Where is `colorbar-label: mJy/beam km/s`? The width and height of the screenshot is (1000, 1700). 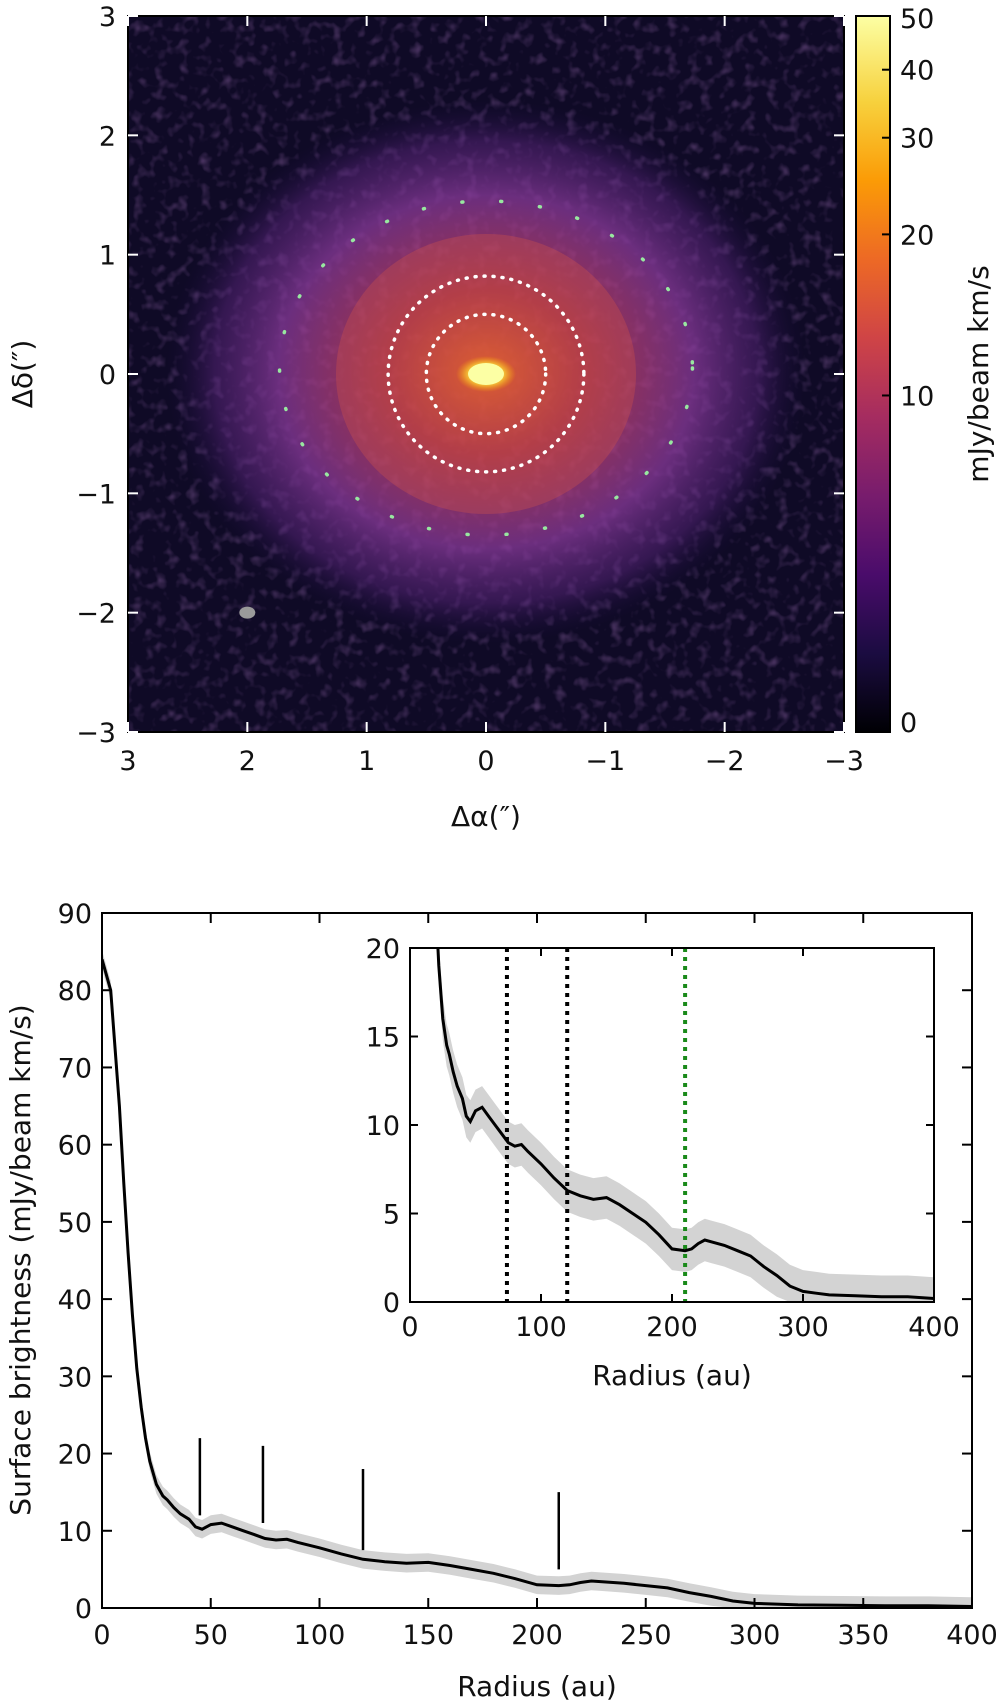 colorbar-label: mJy/beam km/s is located at coordinates (978, 373).